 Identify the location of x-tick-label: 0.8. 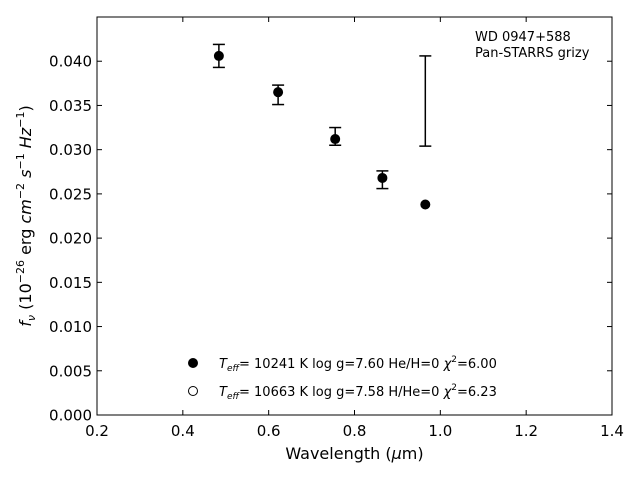
(355, 431).